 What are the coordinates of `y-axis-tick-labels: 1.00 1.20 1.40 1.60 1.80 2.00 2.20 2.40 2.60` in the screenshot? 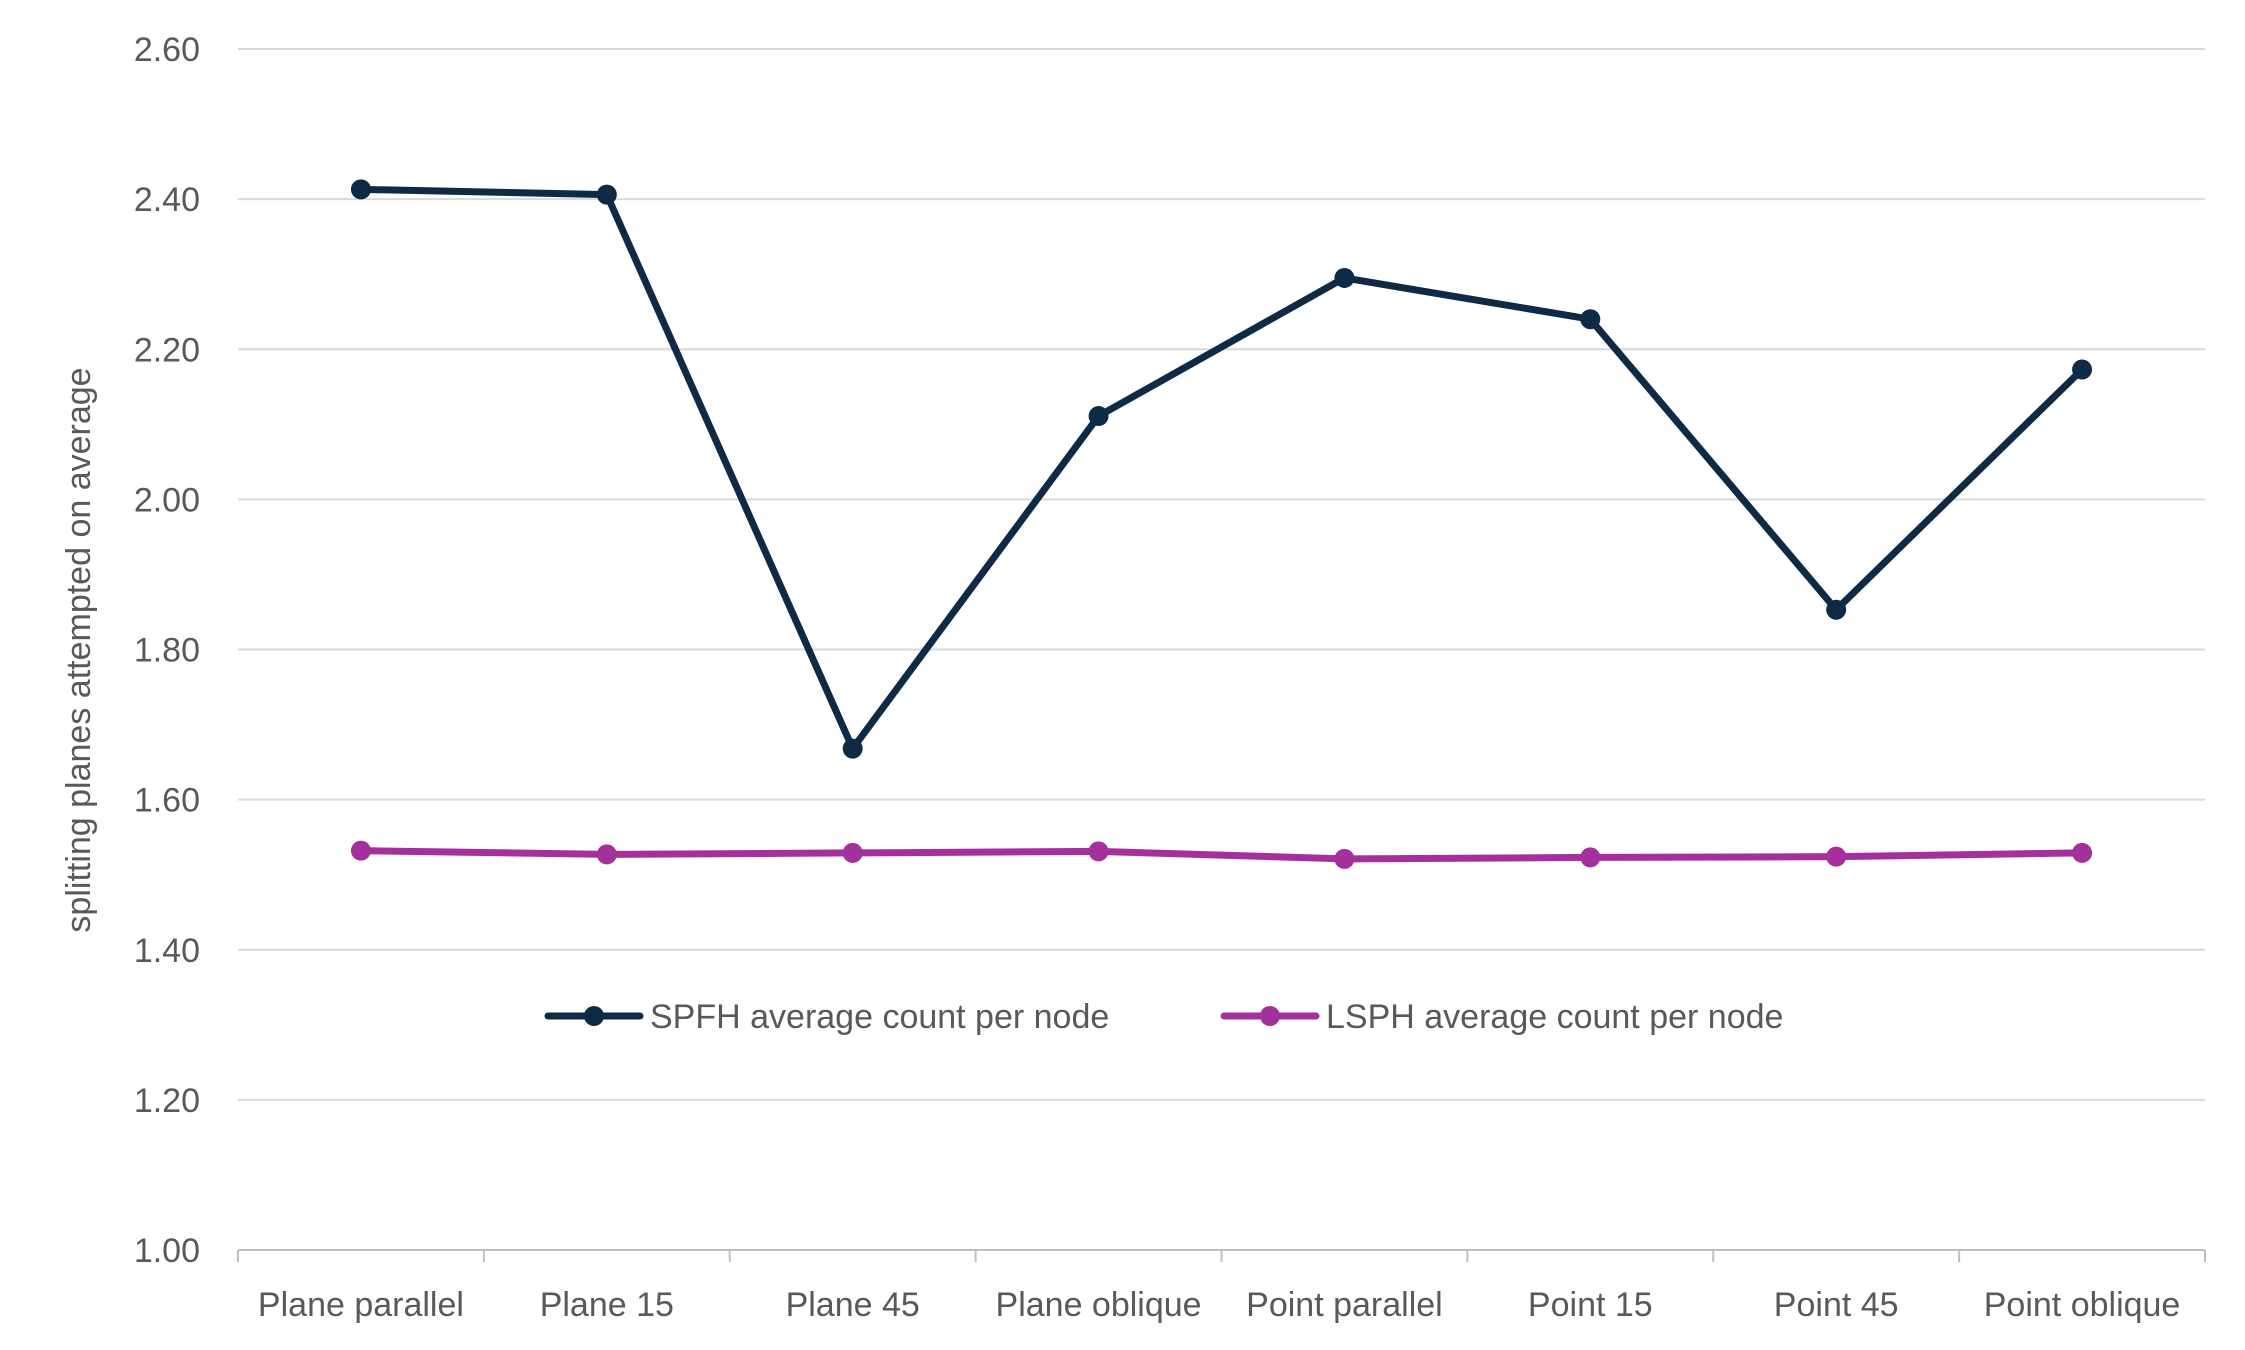 It's located at (167, 650).